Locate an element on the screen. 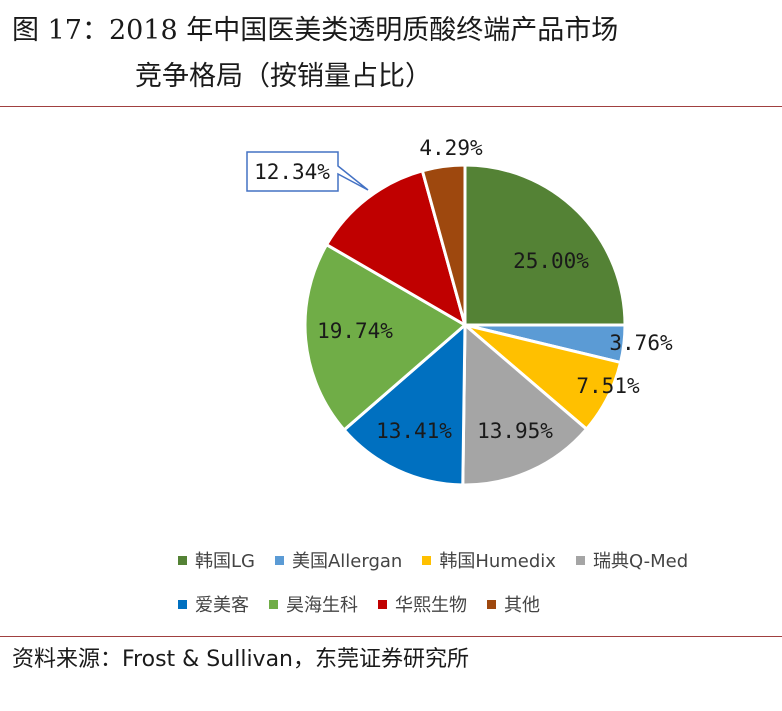 The width and height of the screenshot is (782, 711). callout-label: 12.34% is located at coordinates (307, 171).